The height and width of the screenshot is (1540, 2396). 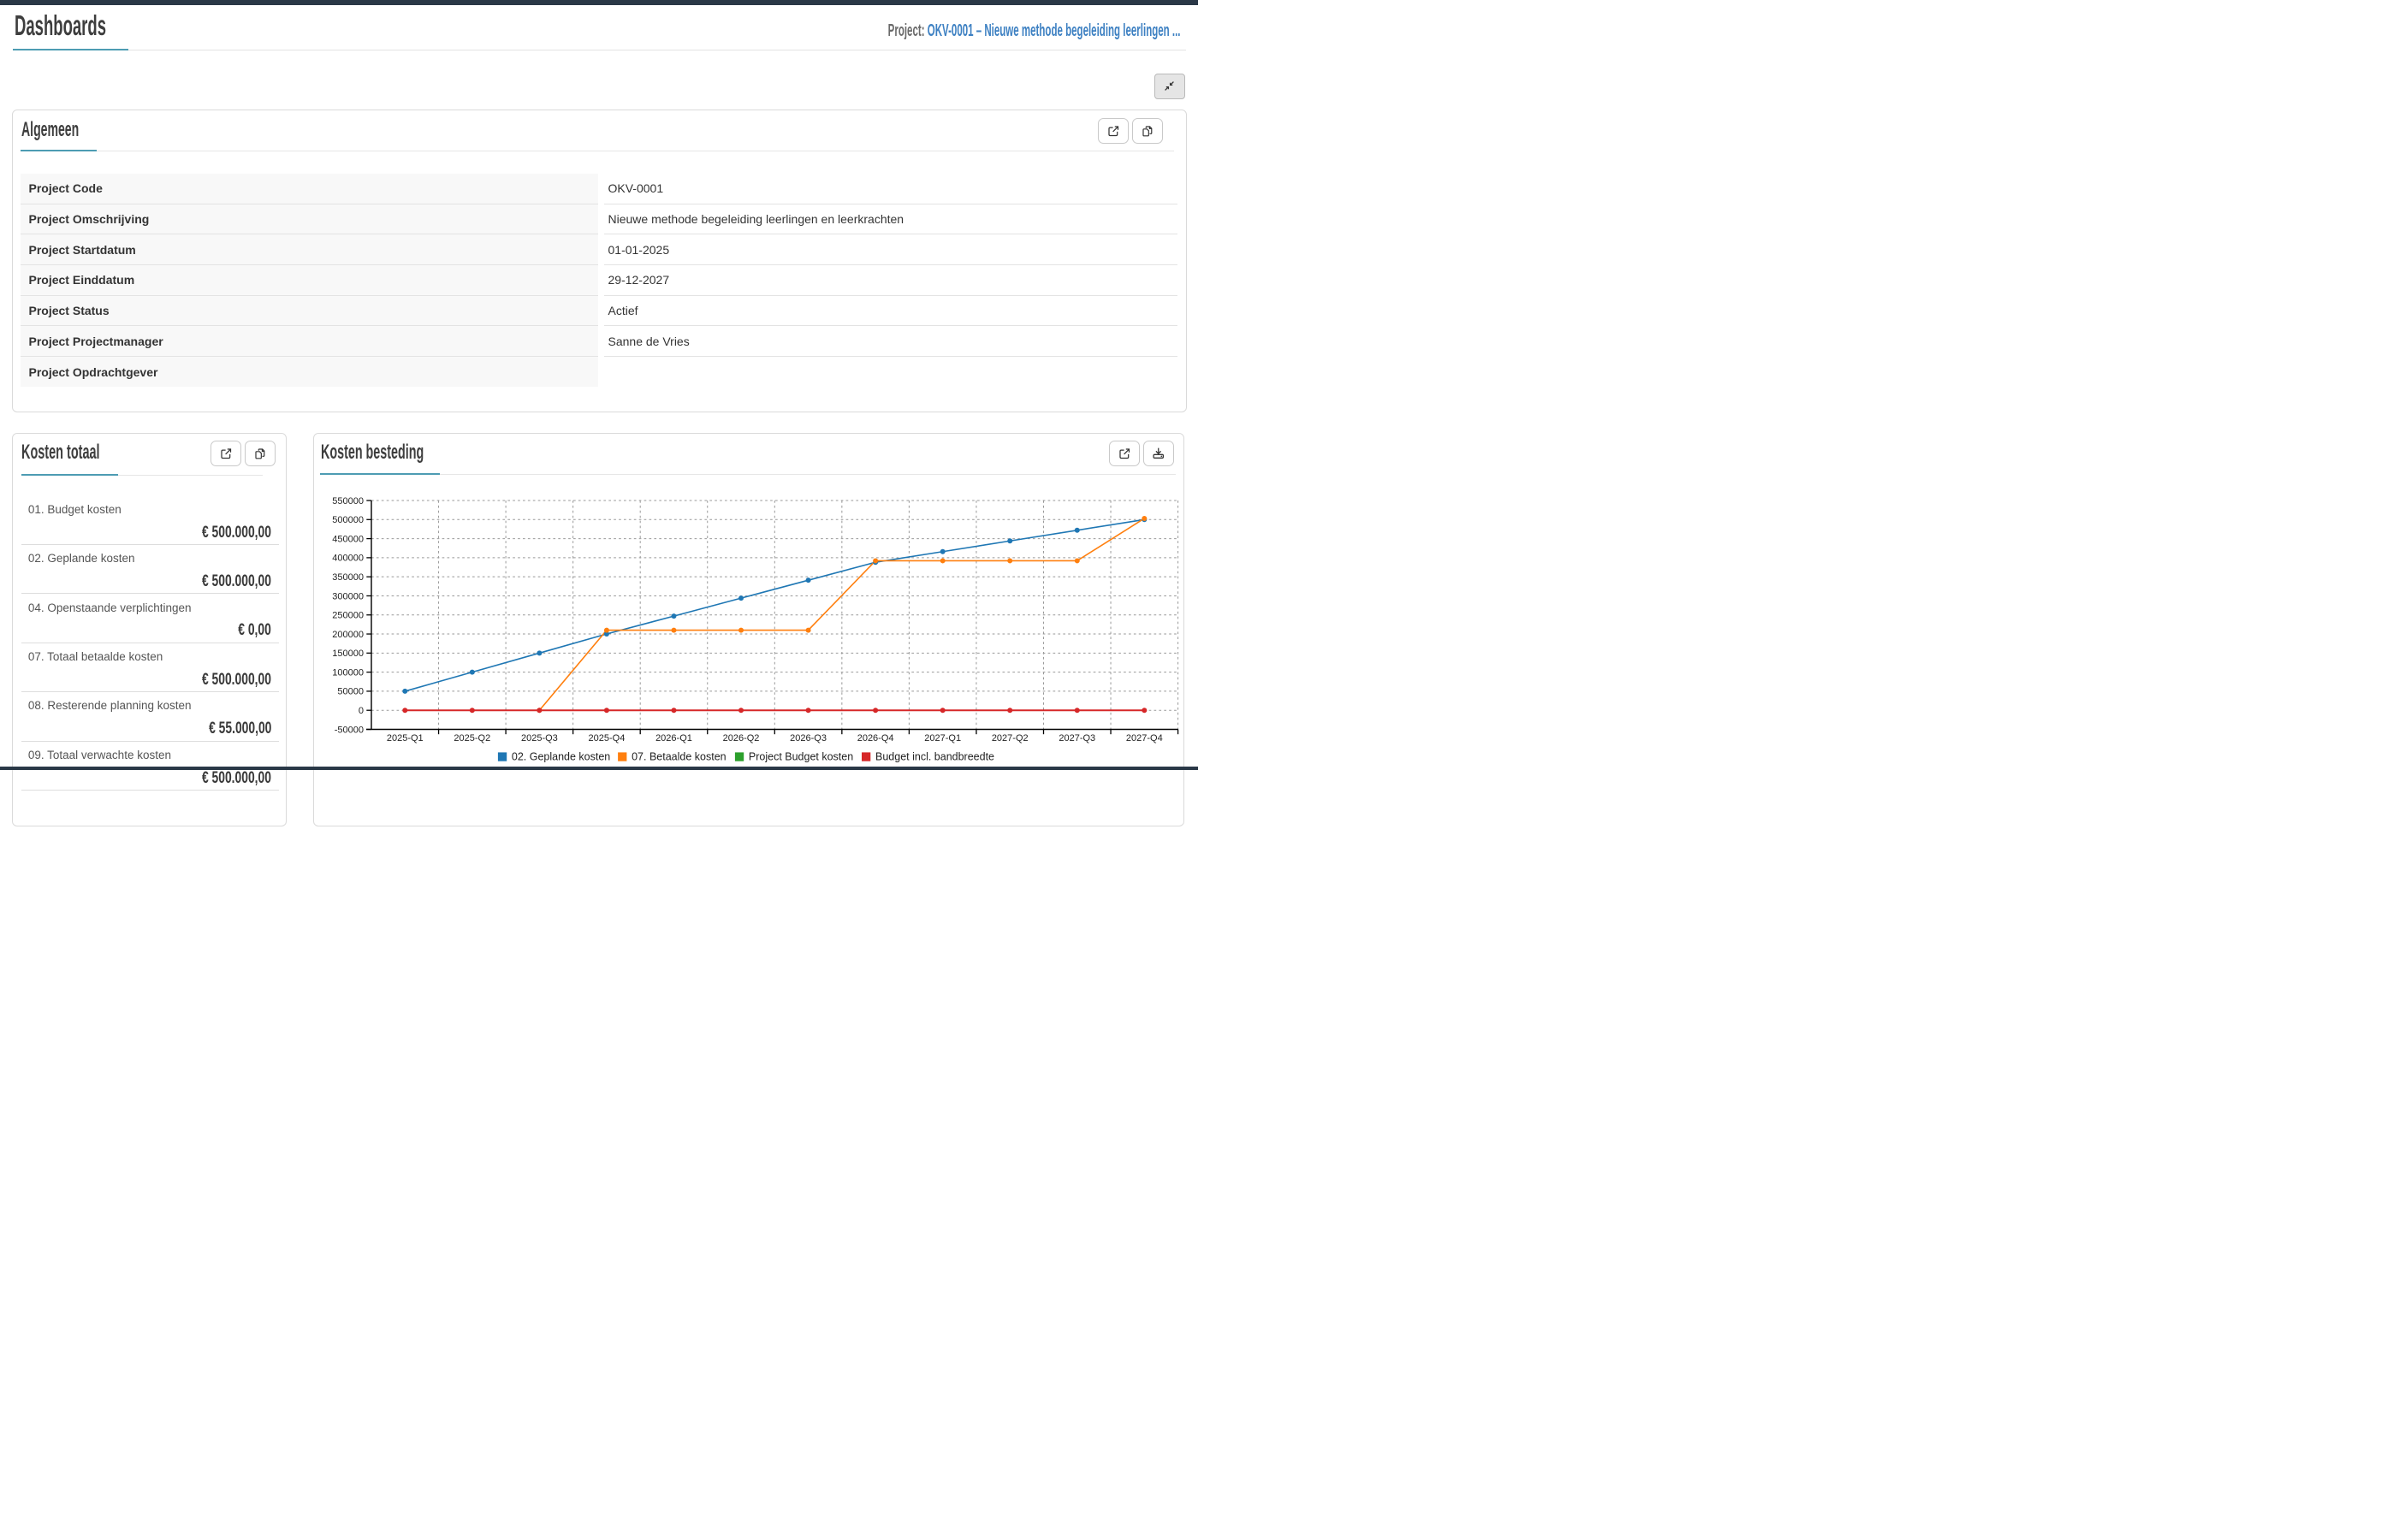 What do you see at coordinates (349, 672) in the screenshot?
I see `svg-text: 100000` at bounding box center [349, 672].